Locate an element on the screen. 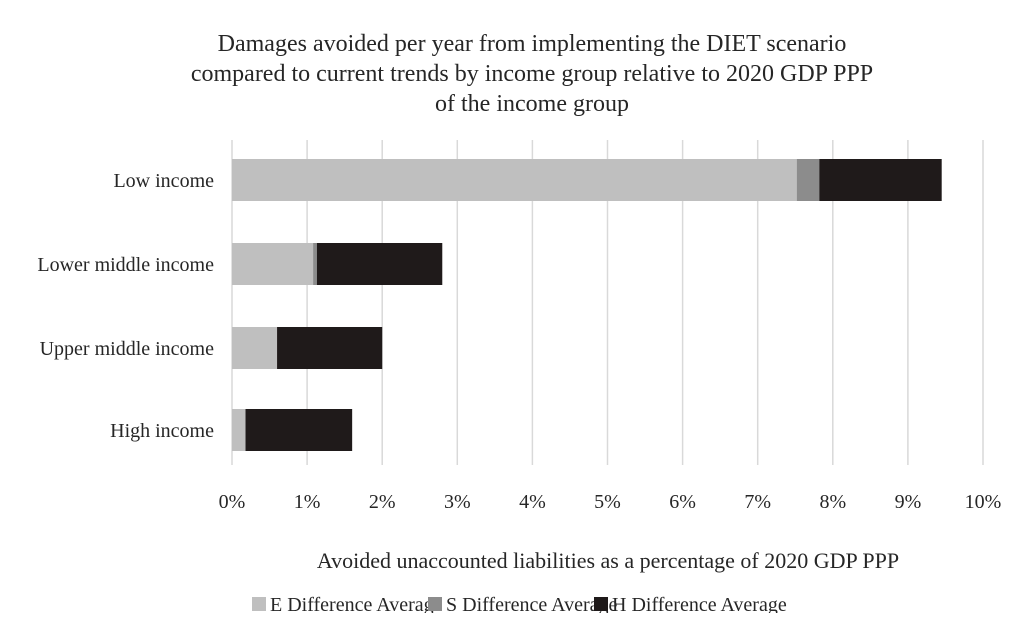 The image size is (1033, 618). x-tick-label: 10% is located at coordinates (983, 502).